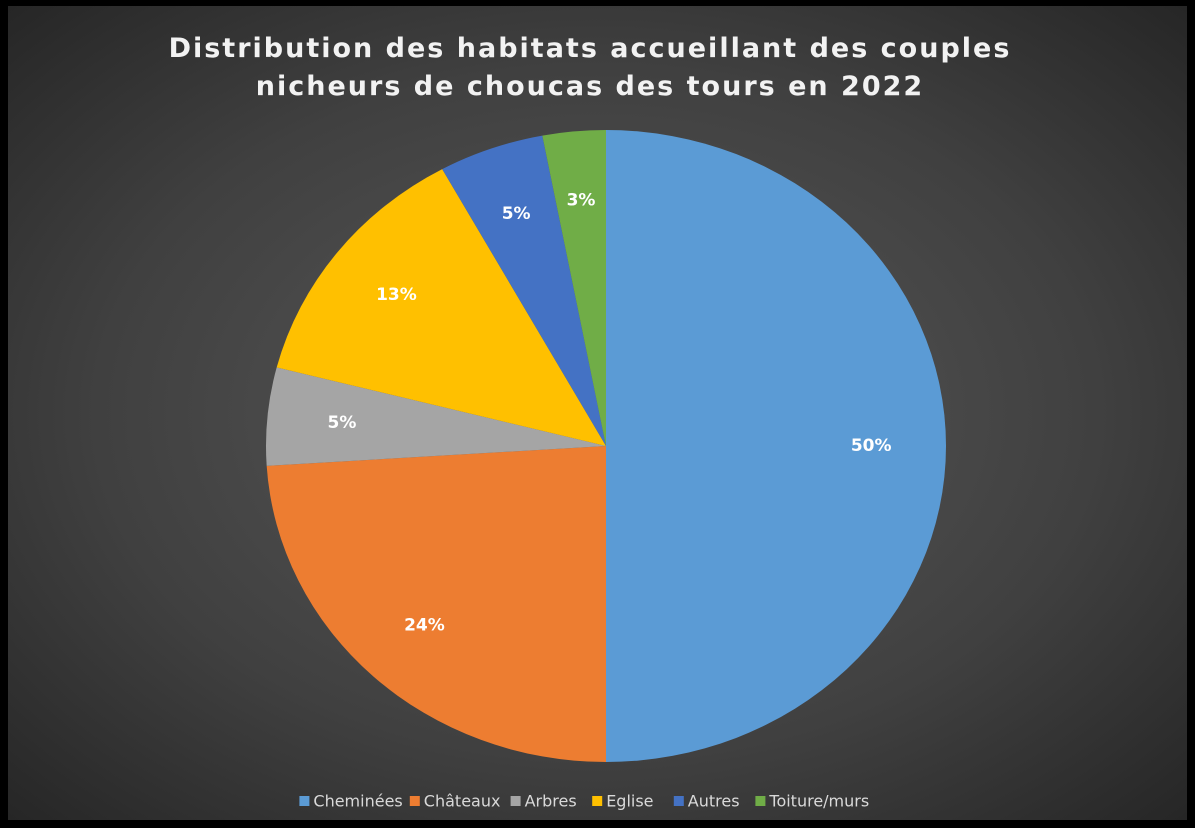  I want to click on data-label: 50%, so click(871, 446).